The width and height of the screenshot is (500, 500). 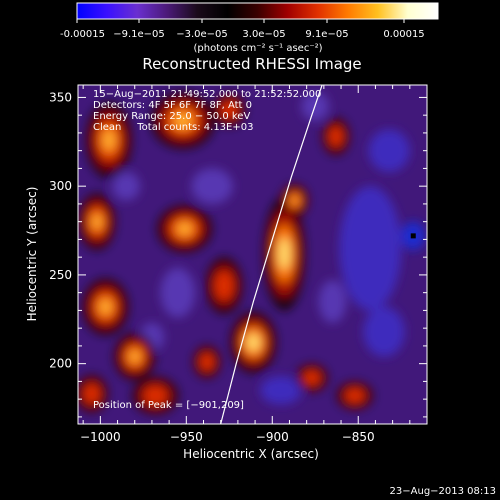 I want to click on x-tick-label: −1000, so click(x=100, y=437).